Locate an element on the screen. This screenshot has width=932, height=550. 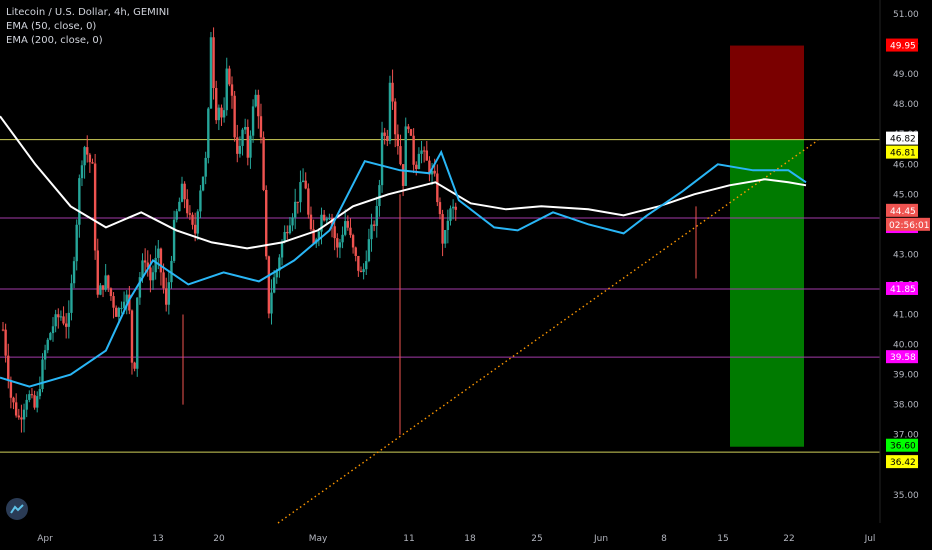
x-tick-label: Apr is located at coordinates (45, 539).